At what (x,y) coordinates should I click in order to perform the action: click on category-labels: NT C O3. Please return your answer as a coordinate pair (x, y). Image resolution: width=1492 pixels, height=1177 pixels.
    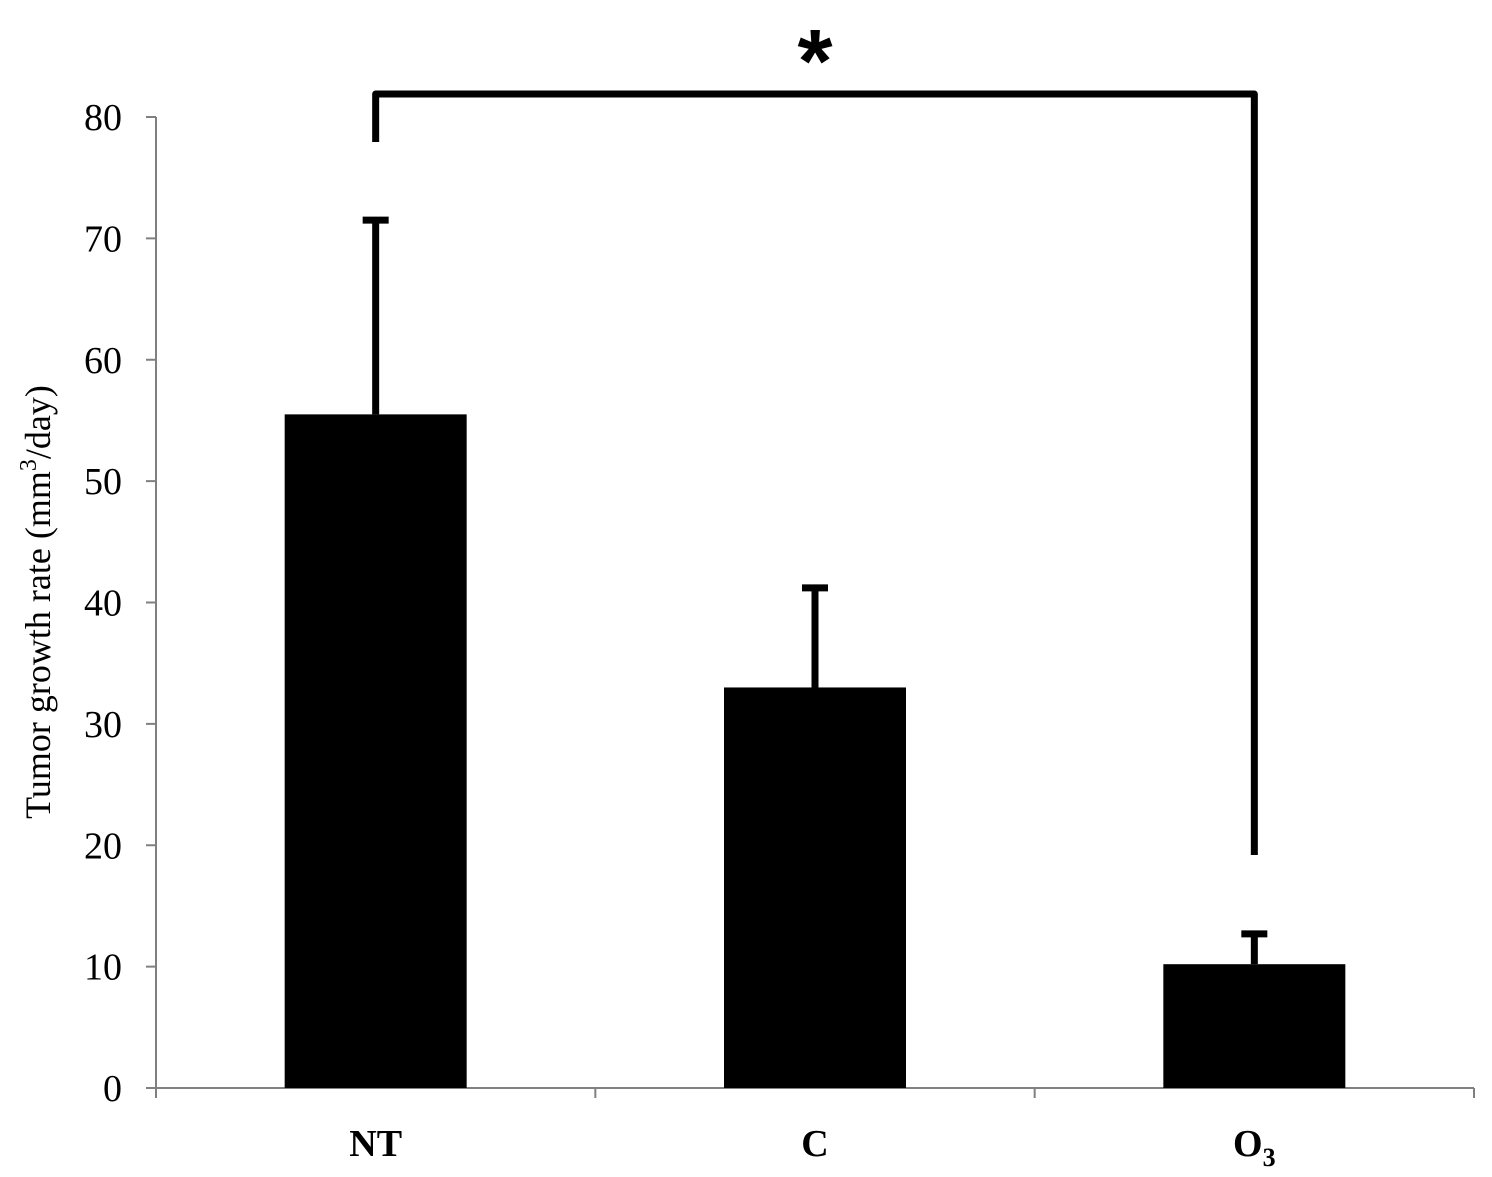
    Looking at the image, I should click on (812, 1147).